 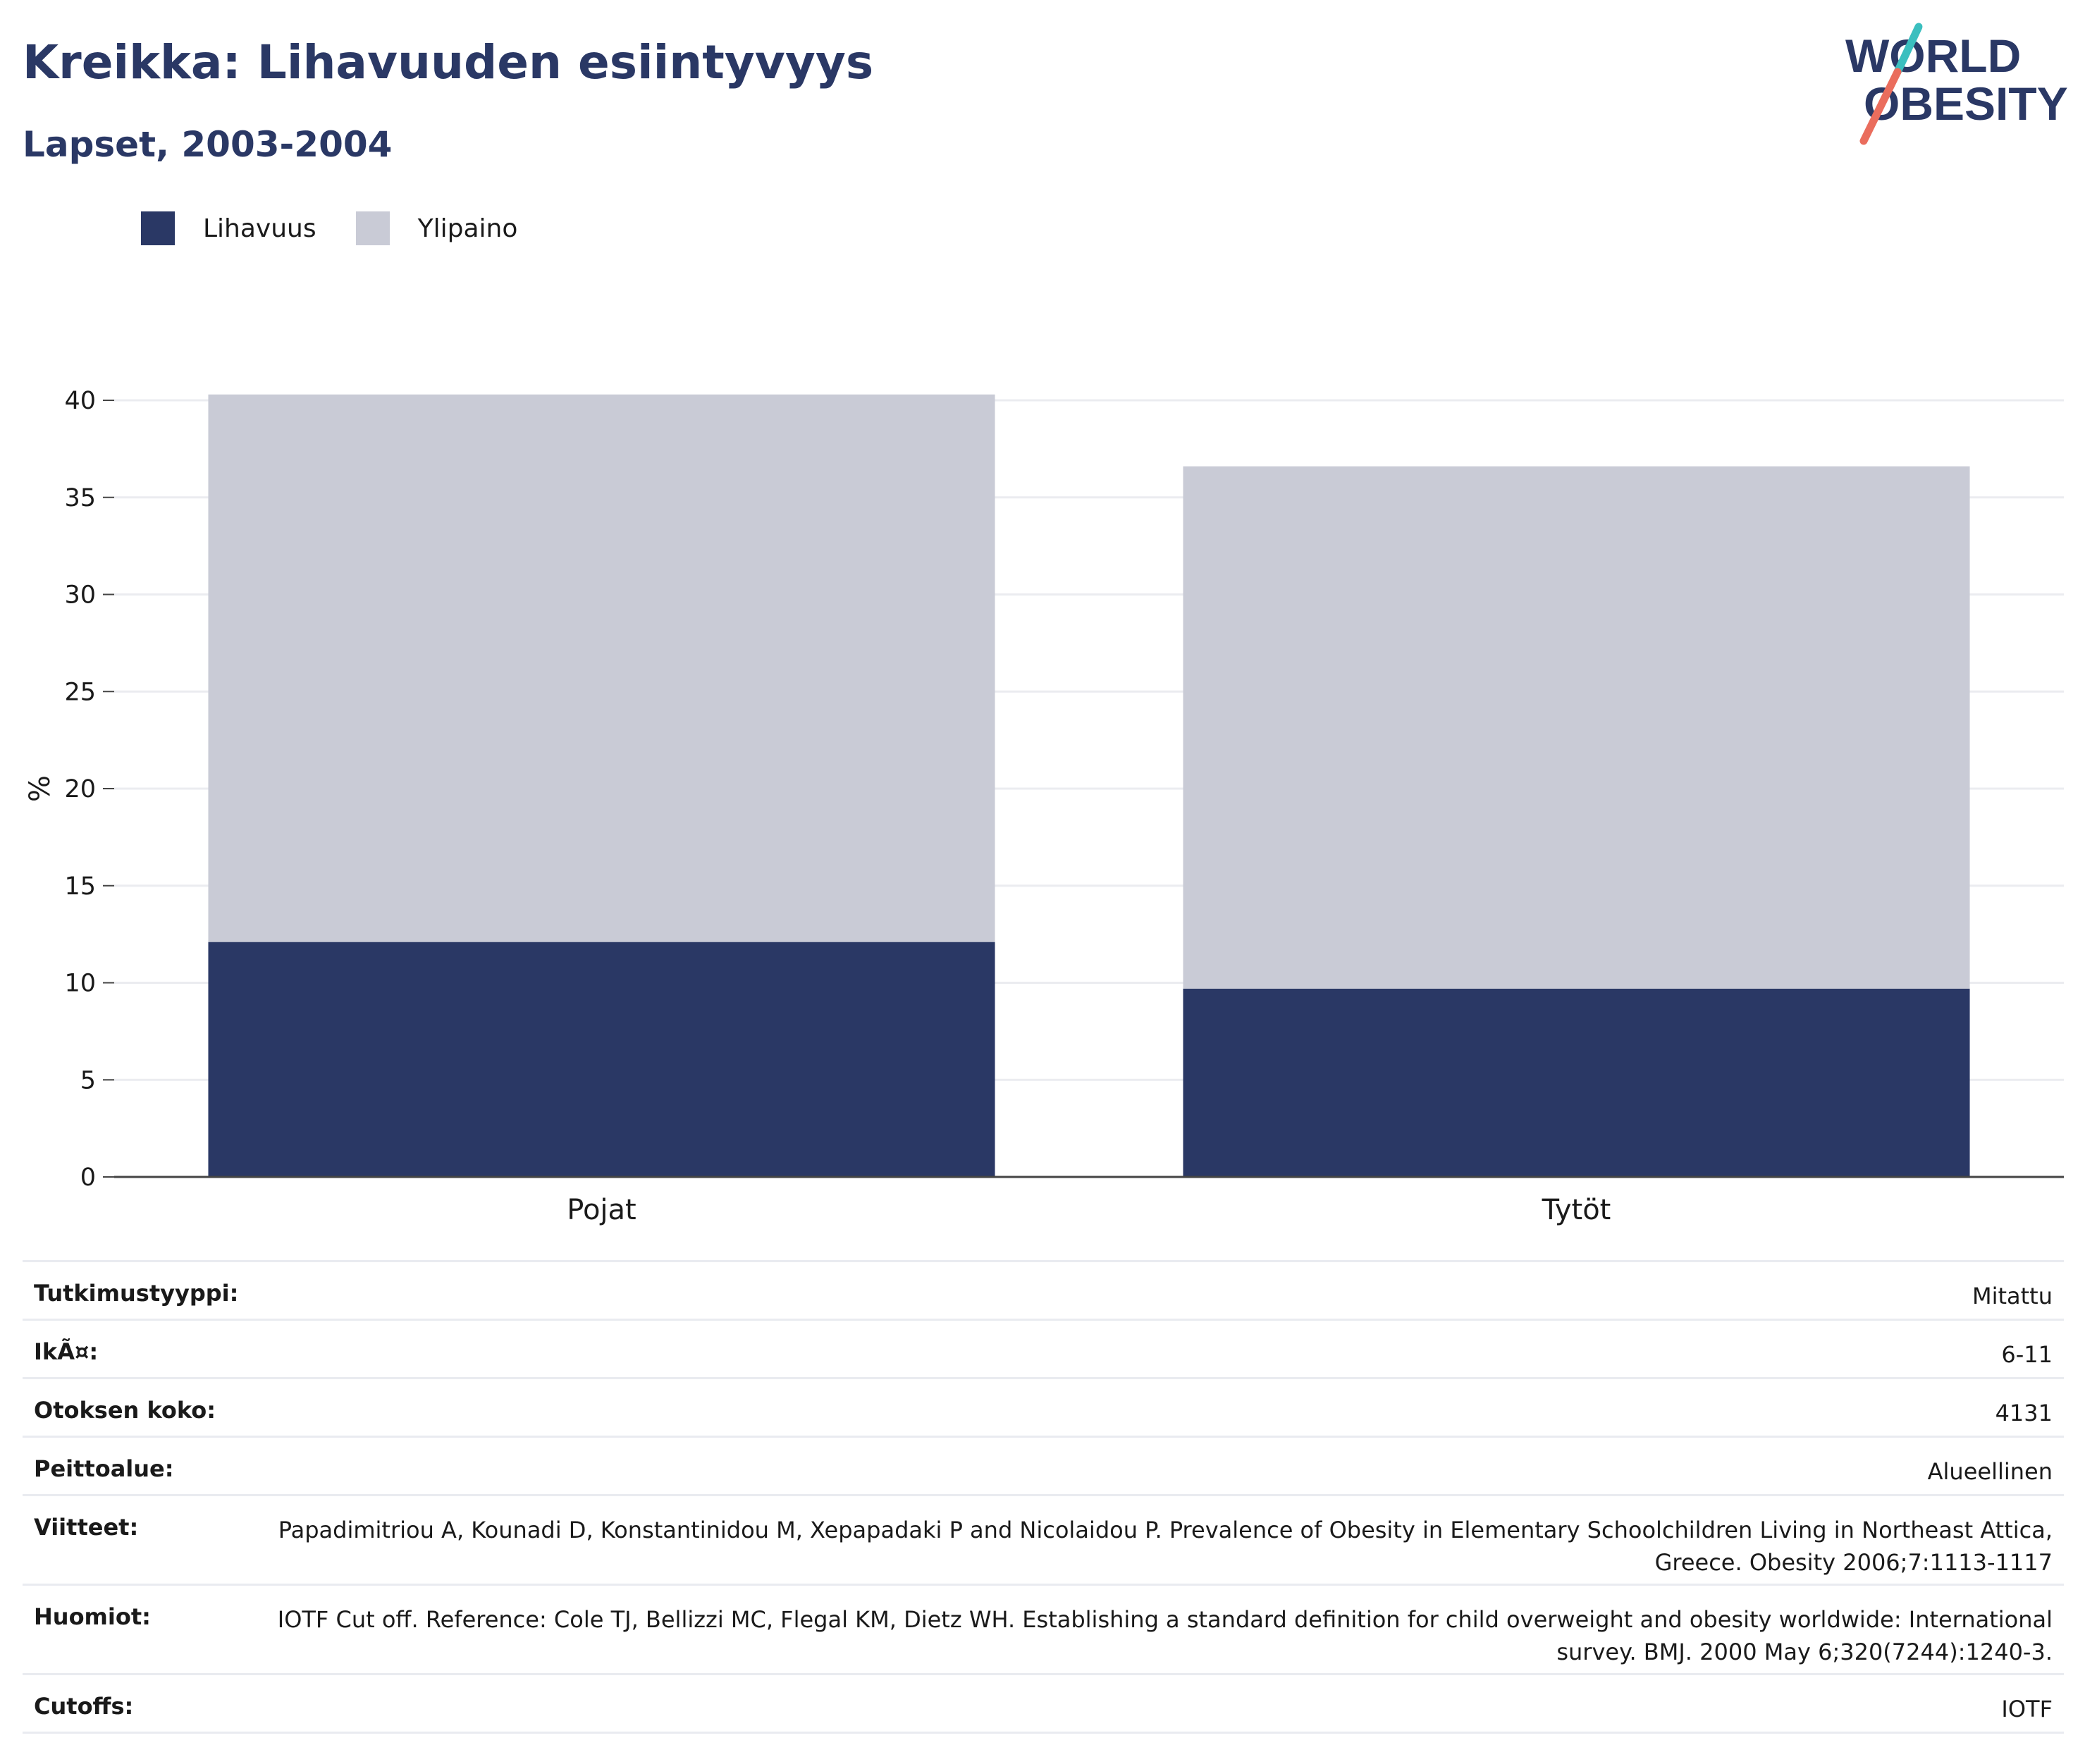 I want to click on y-tick-label: 35, so click(x=80, y=498).